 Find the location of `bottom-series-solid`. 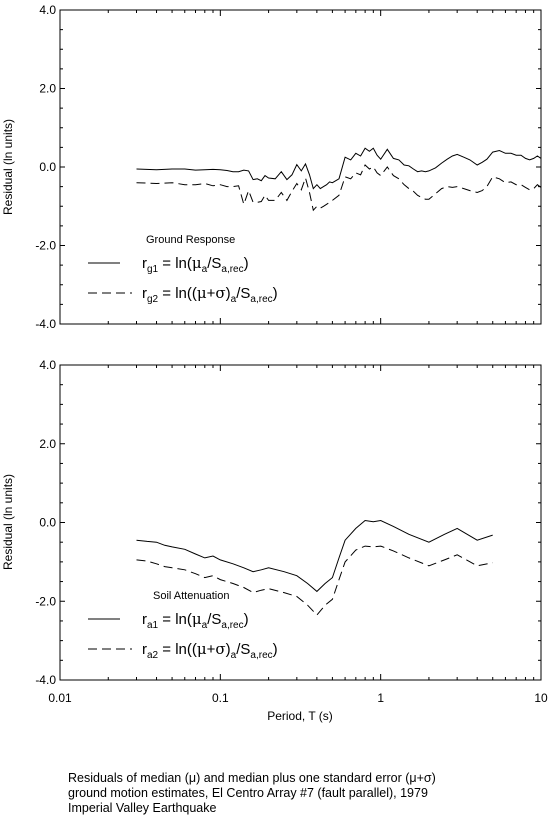

bottom-series-solid is located at coordinates (314, 556).